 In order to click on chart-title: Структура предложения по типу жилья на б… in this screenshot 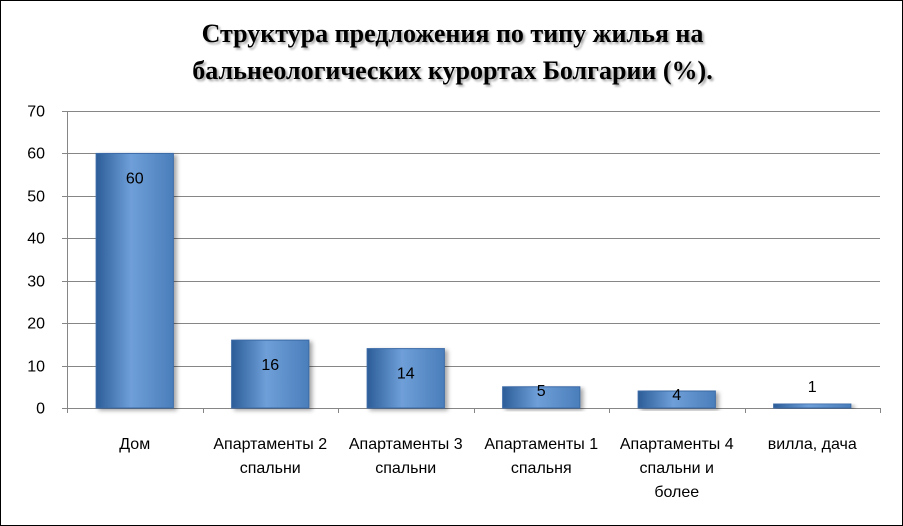, I will do `click(451, 52)`.